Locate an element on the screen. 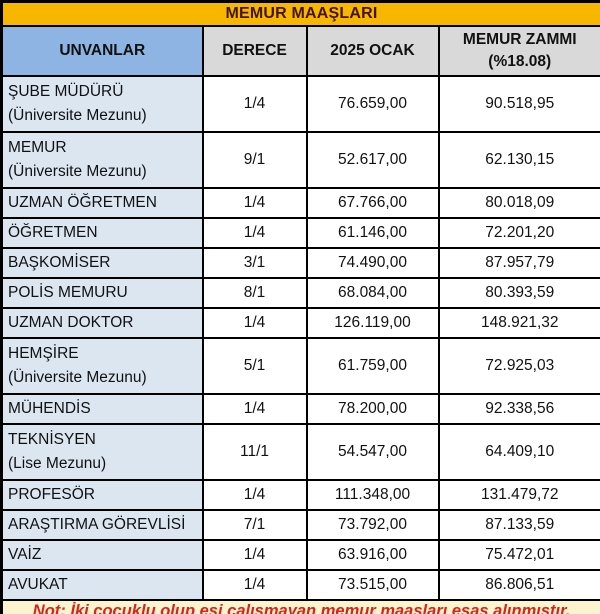 Image resolution: width=600 pixels, height=614 pixels. unvan-cell: UZMAN DOKTOR is located at coordinates (102, 322).